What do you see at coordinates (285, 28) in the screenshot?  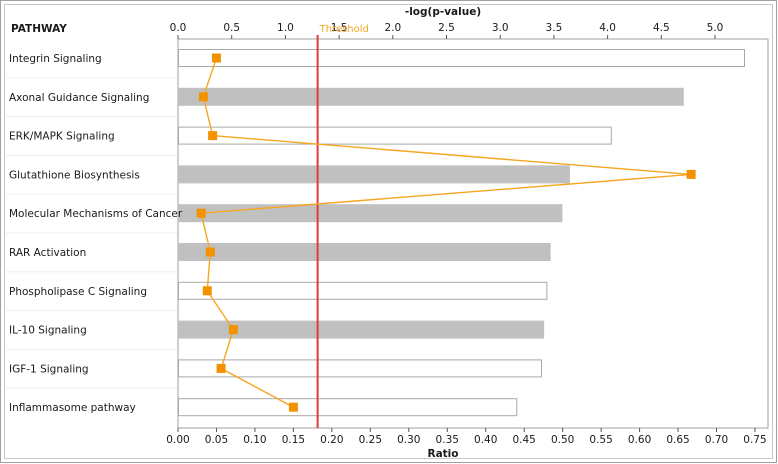 I see `top-tick-label: 1.0` at bounding box center [285, 28].